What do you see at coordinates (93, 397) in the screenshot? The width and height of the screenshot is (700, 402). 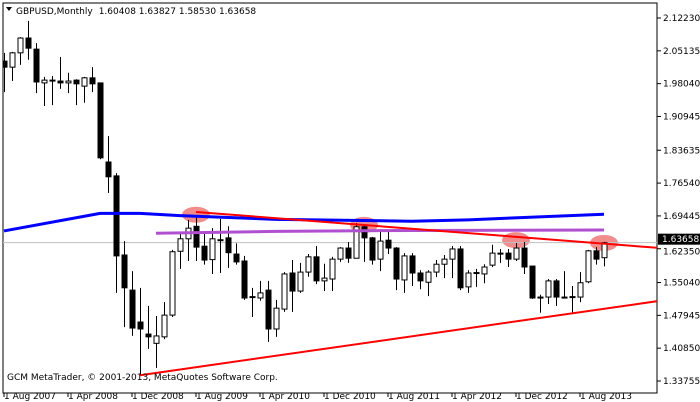 I see `x-tick-label: 1 Apr 2008` at bounding box center [93, 397].